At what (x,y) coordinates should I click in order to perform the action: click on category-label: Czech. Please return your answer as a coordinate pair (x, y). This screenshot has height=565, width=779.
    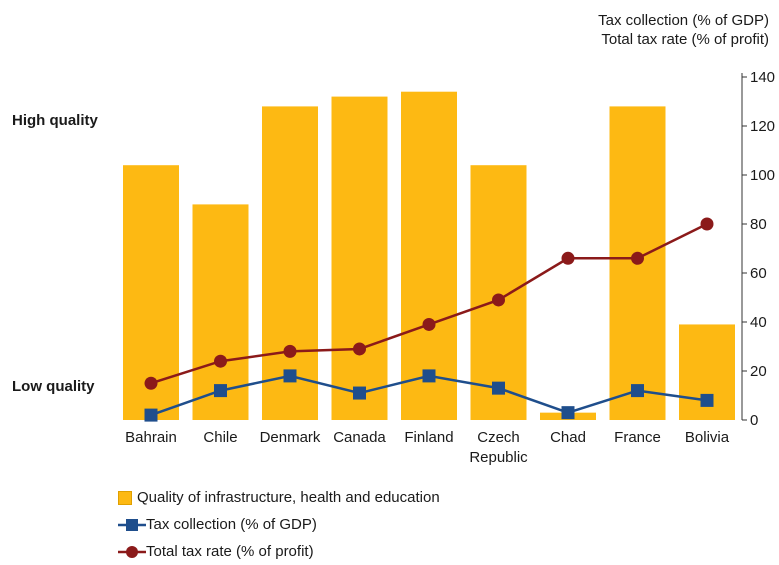
    Looking at the image, I should click on (498, 437).